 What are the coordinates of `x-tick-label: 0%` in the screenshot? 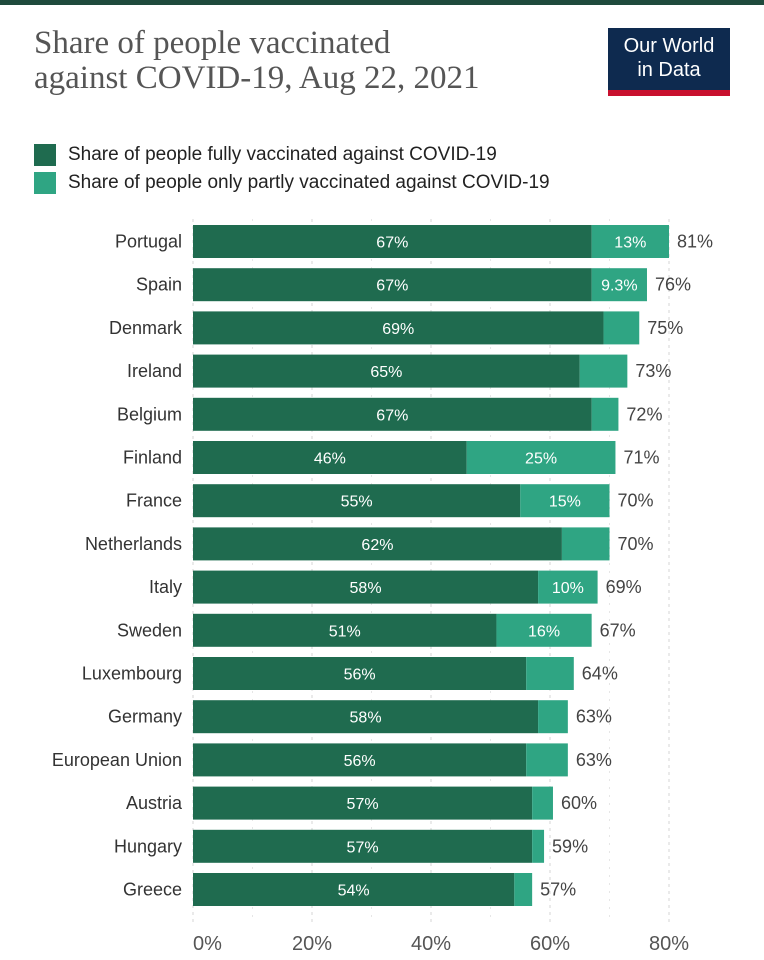 It's located at (207, 944).